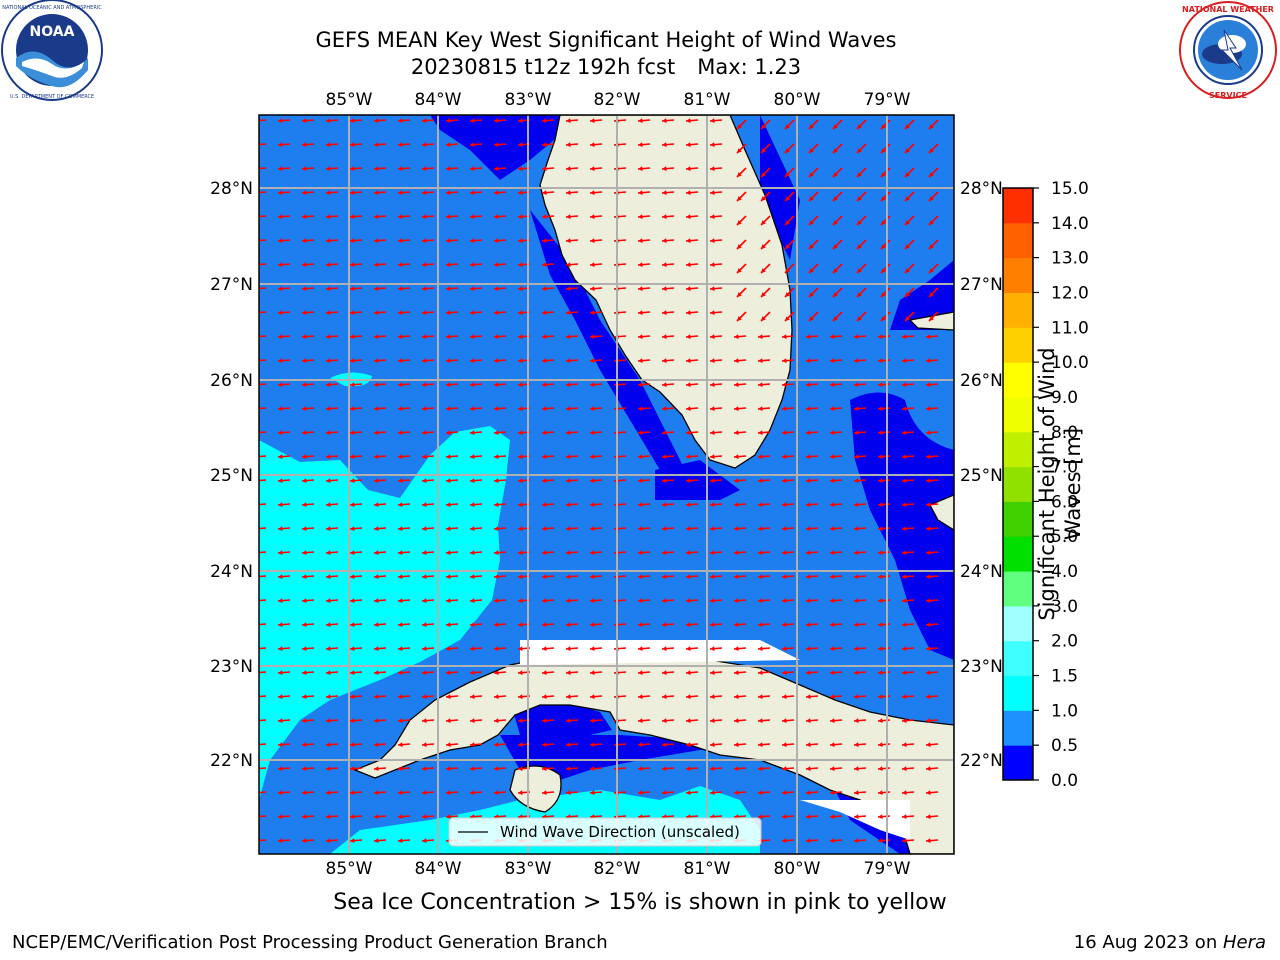  I want to click on lat-label-left: 23°N, so click(231, 667).